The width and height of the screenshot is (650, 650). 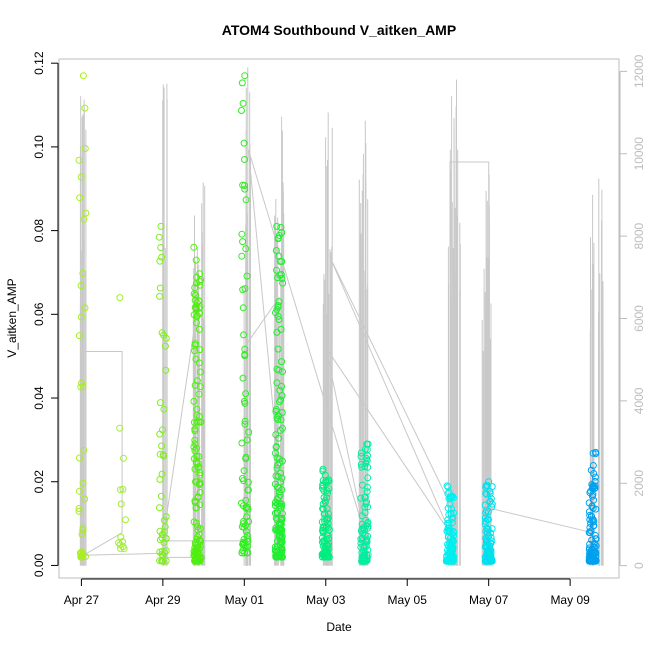 What do you see at coordinates (639, 71) in the screenshot?
I see `secondary-y-tick-label: 12000` at bounding box center [639, 71].